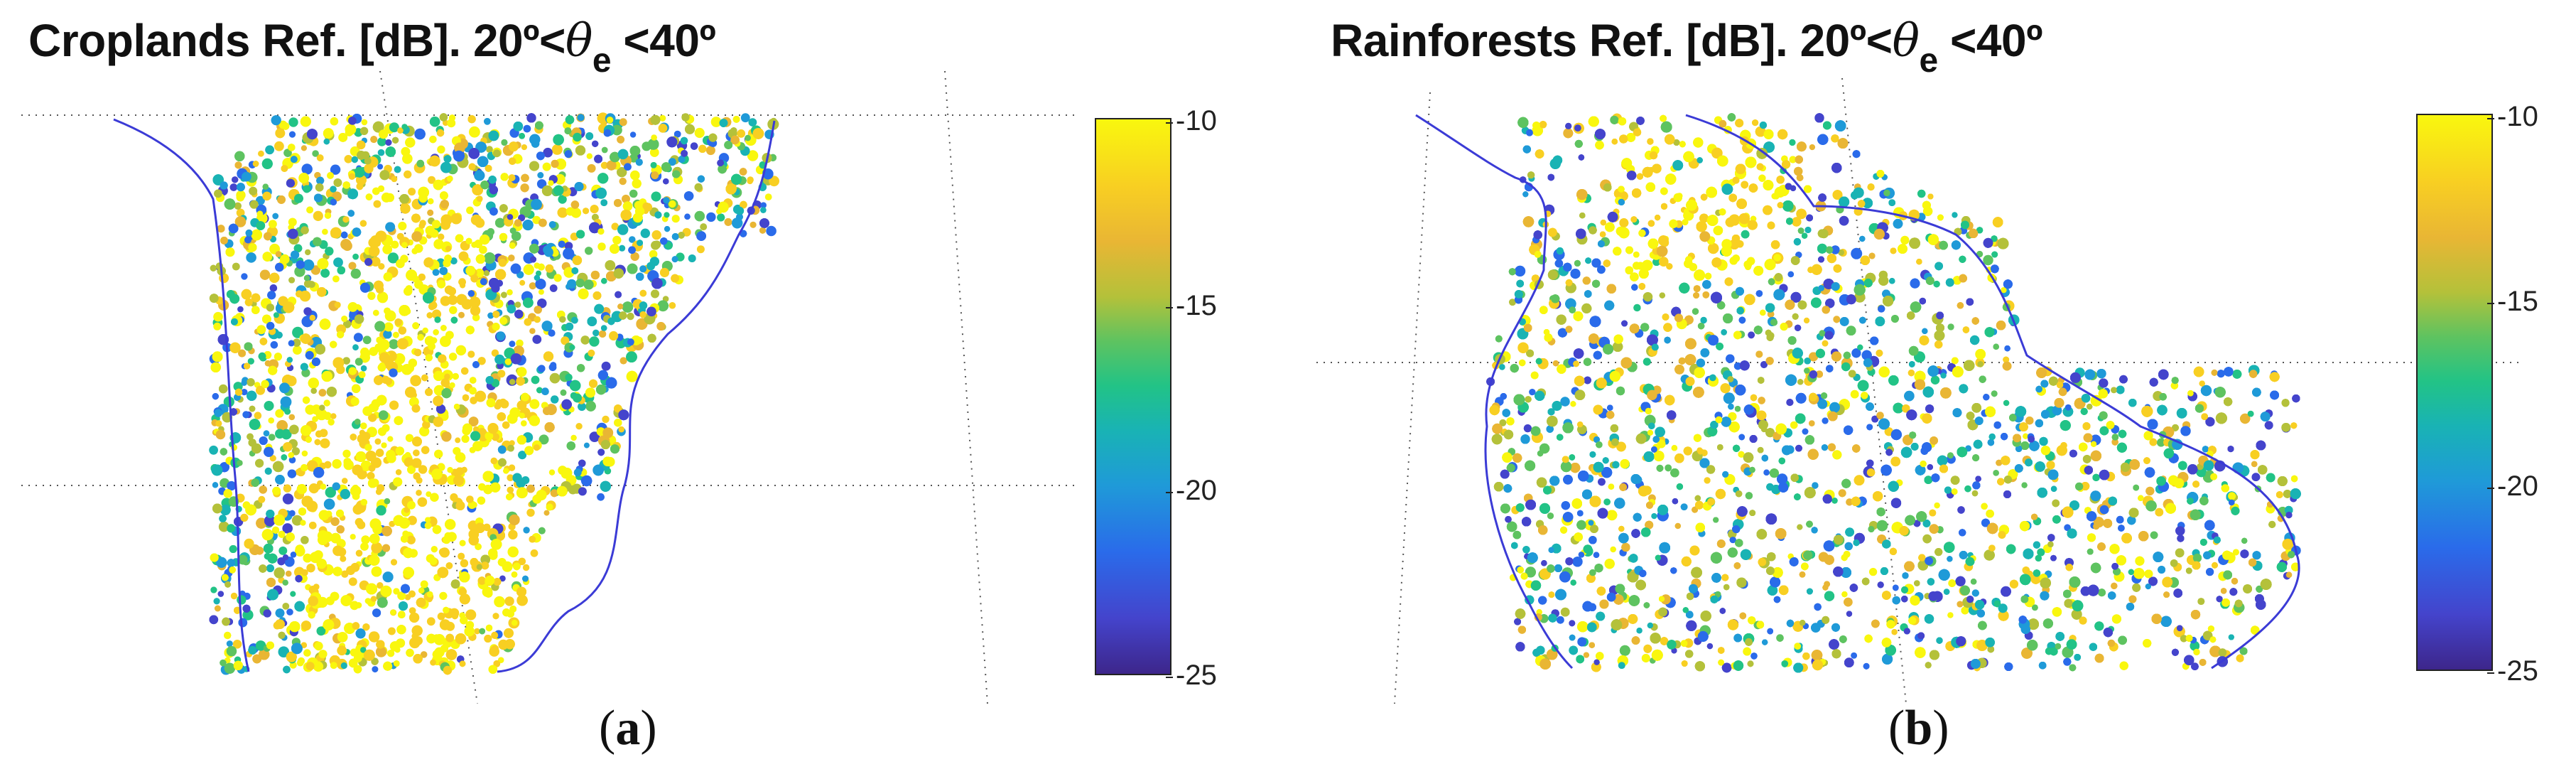 The width and height of the screenshot is (2576, 779). I want to click on title-subscript: e, so click(602, 61).